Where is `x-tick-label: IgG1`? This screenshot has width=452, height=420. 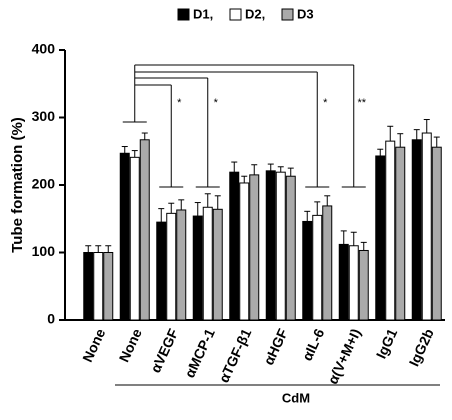 x-tick-label: IgG1 is located at coordinates (387, 343).